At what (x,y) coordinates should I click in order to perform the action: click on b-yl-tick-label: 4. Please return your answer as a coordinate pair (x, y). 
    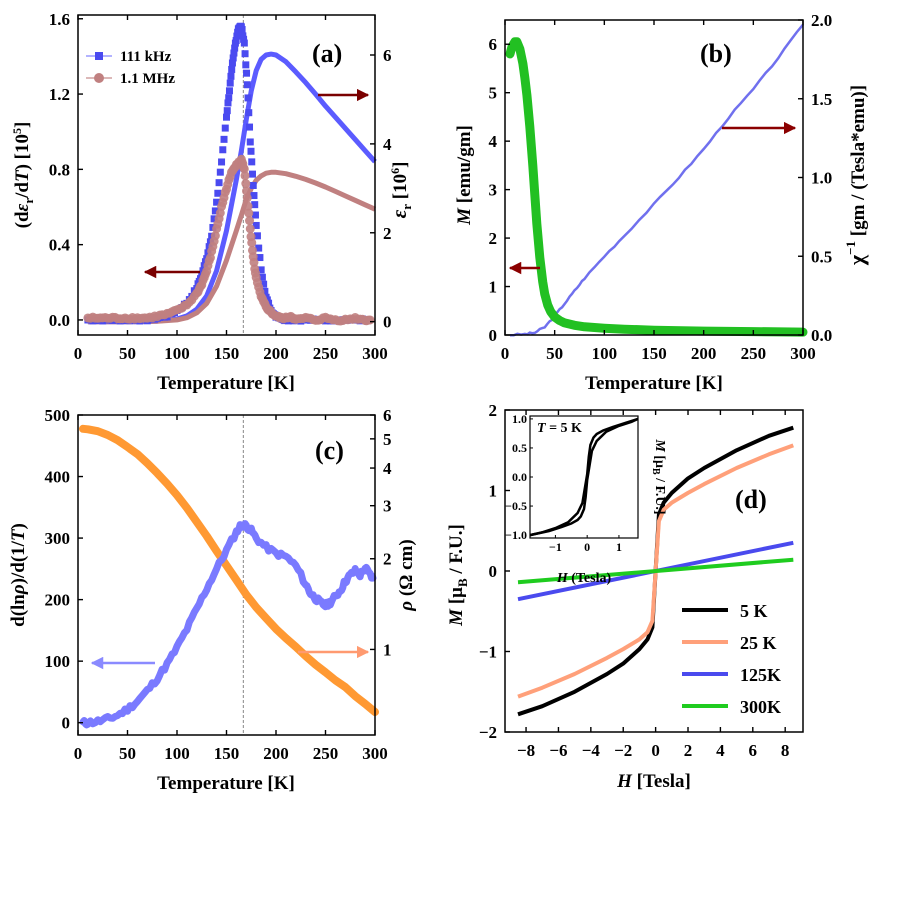
    Looking at the image, I should click on (493, 141).